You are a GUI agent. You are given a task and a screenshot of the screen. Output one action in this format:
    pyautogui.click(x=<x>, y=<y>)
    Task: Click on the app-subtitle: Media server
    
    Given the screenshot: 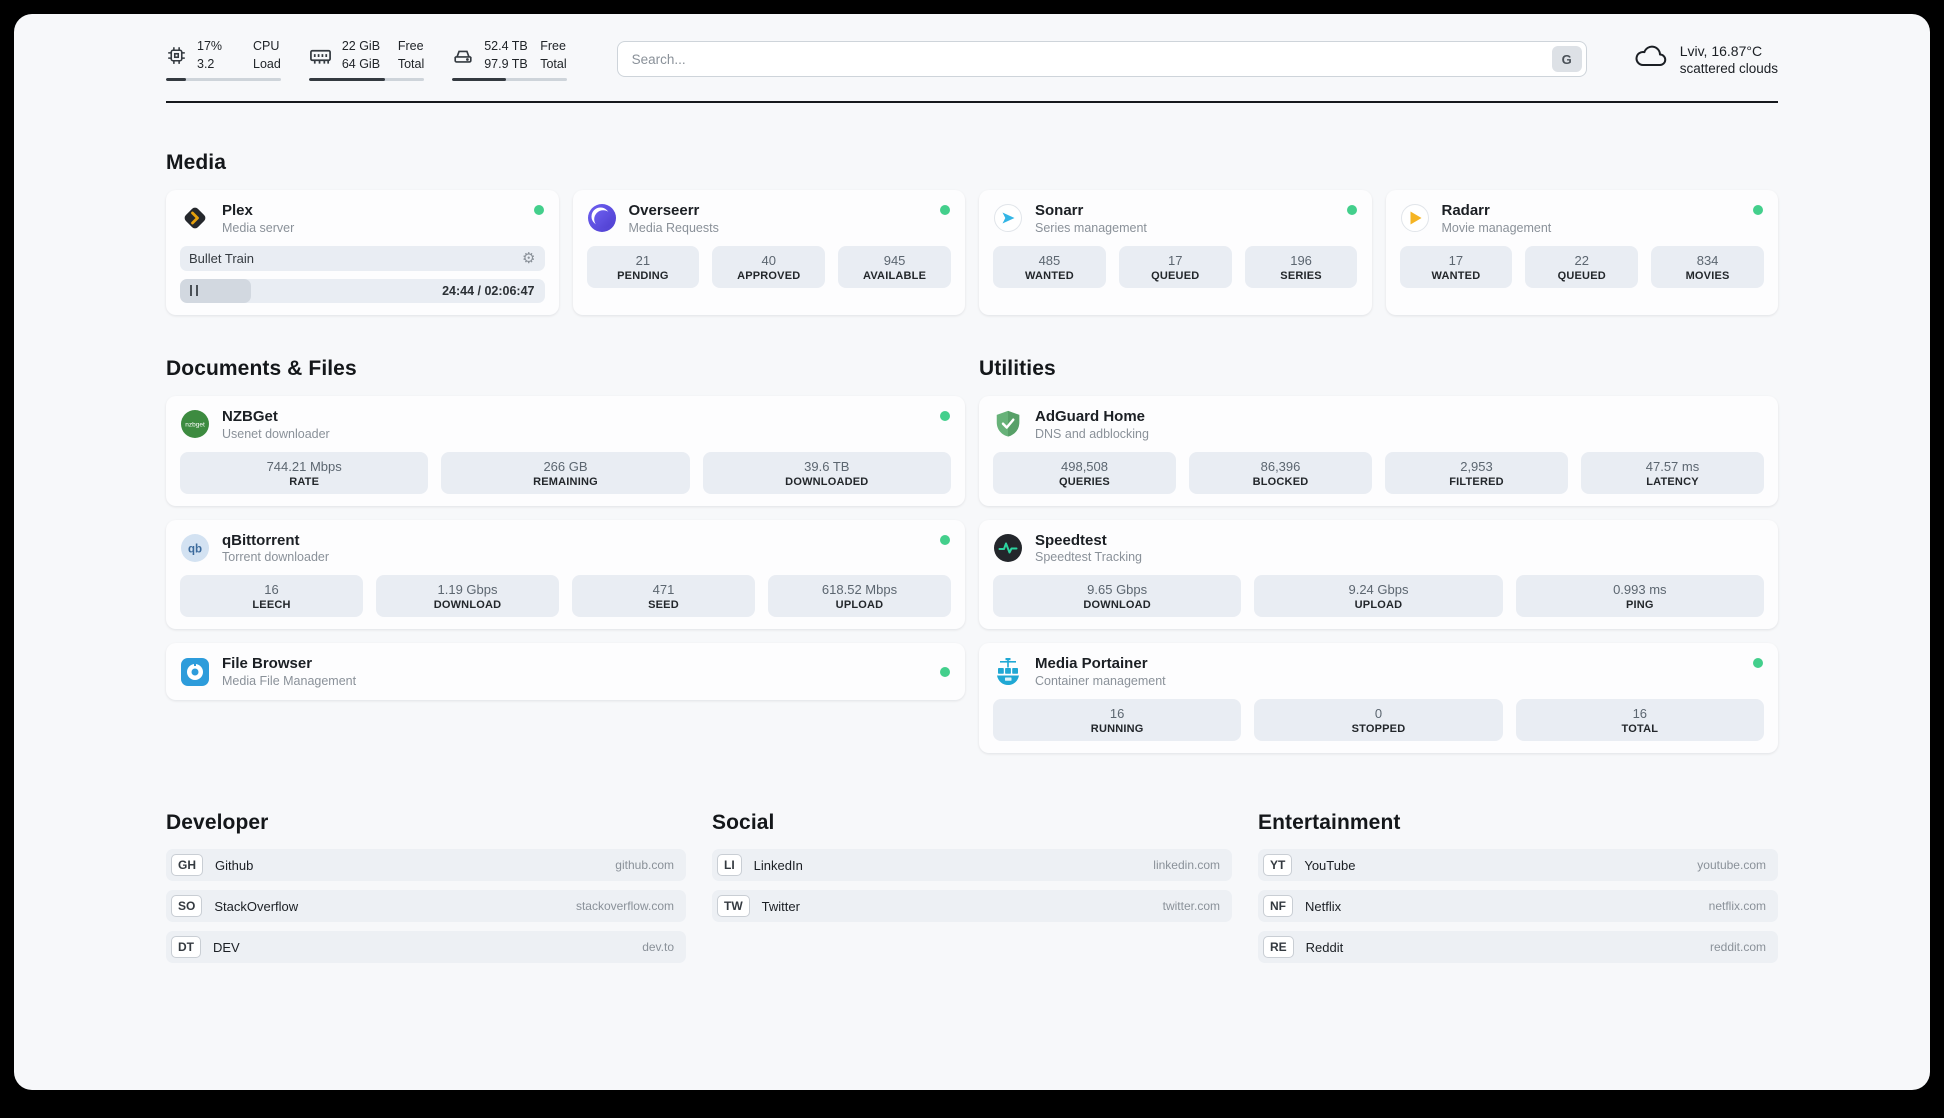 What is the action you would take?
    pyautogui.click(x=258, y=227)
    